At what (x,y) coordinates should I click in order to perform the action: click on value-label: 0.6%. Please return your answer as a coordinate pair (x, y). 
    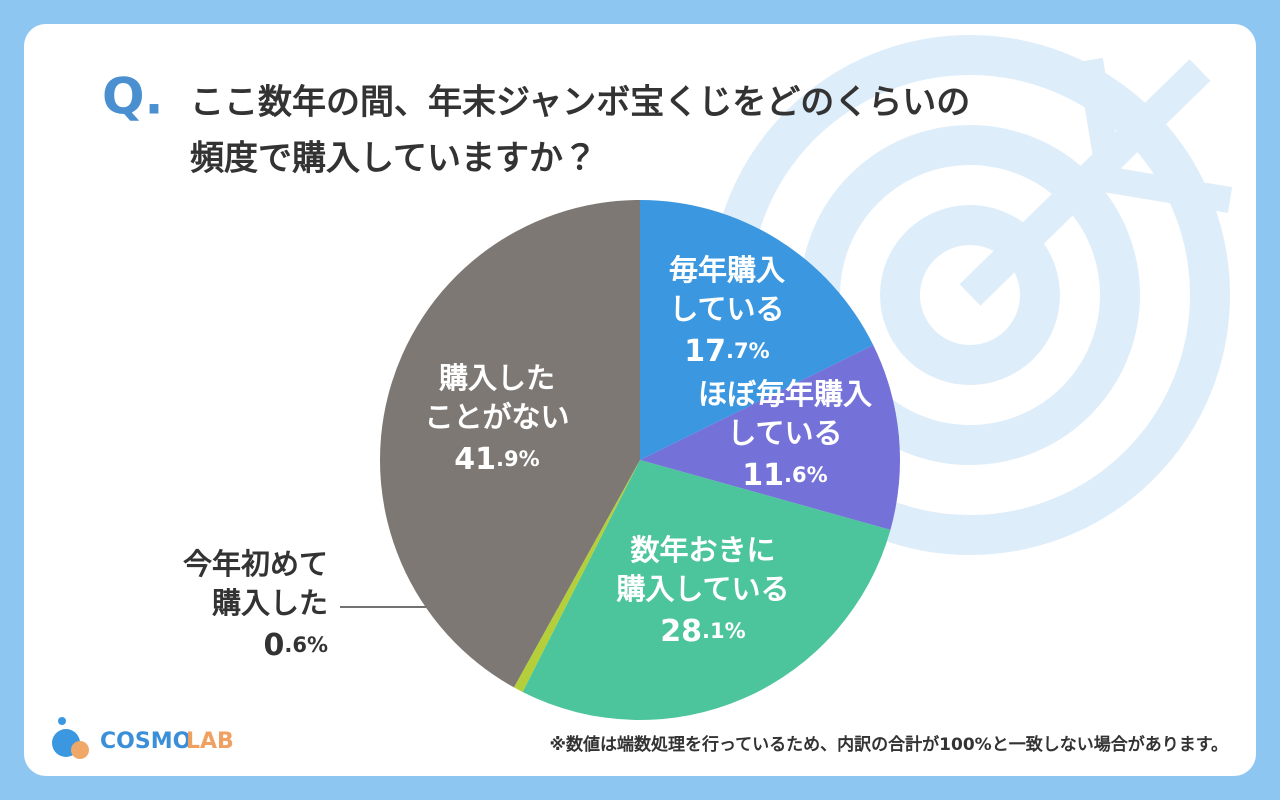
    Looking at the image, I should click on (295, 645).